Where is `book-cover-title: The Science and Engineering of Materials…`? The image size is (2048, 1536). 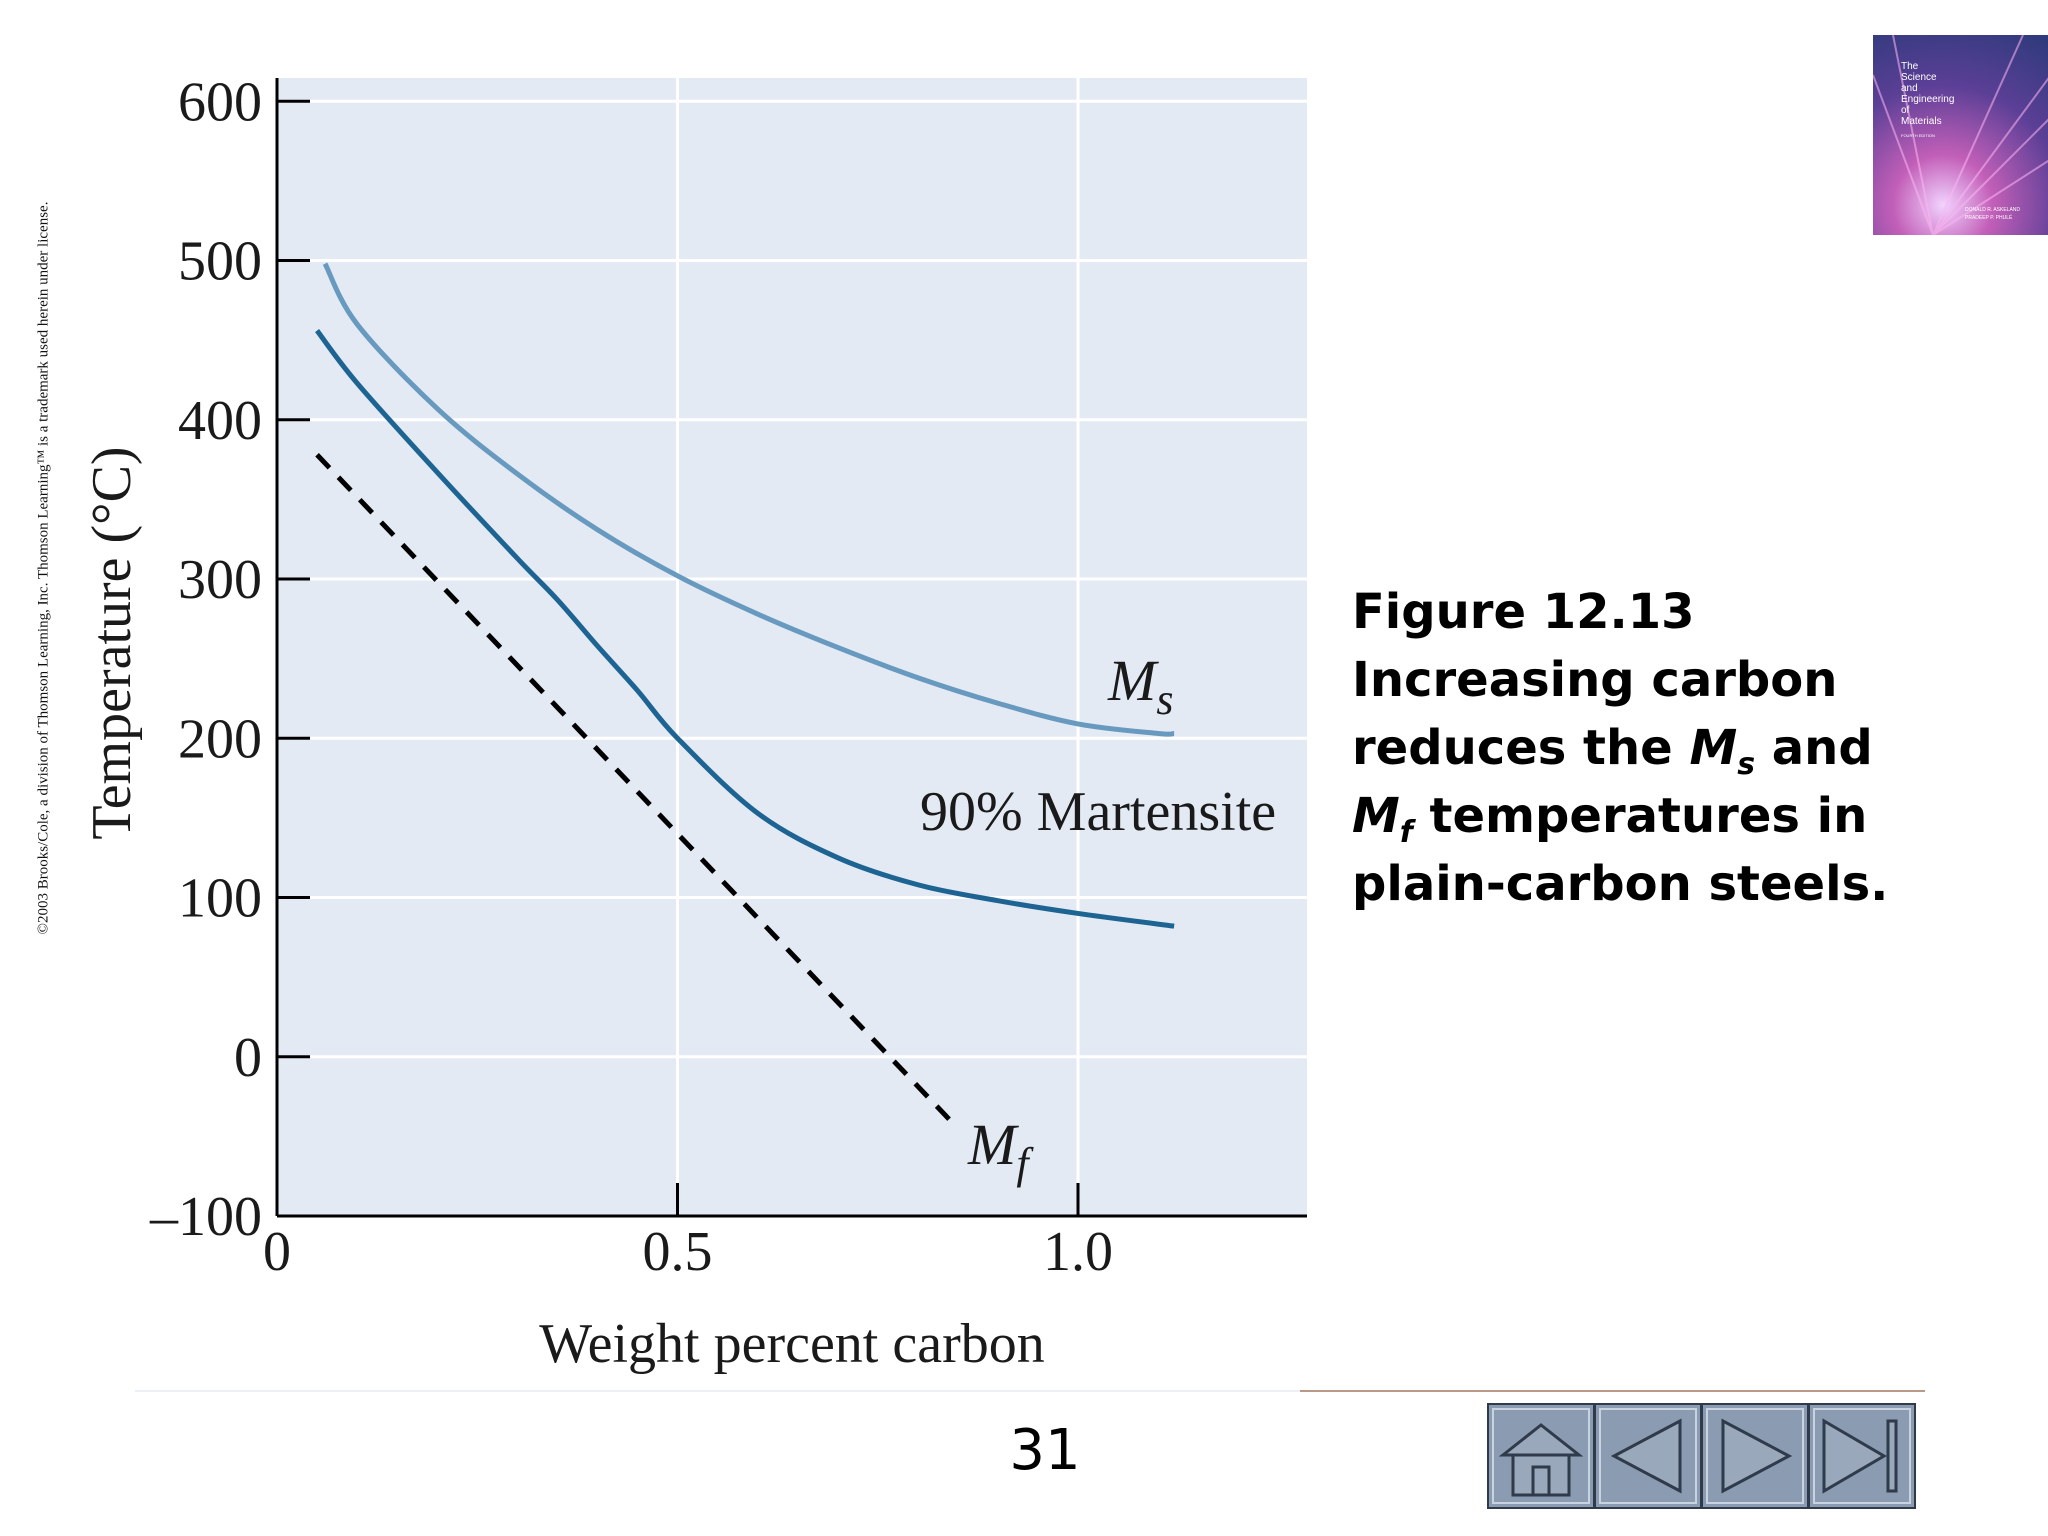 book-cover-title: The Science and Engineering of Materials… is located at coordinates (1927, 99).